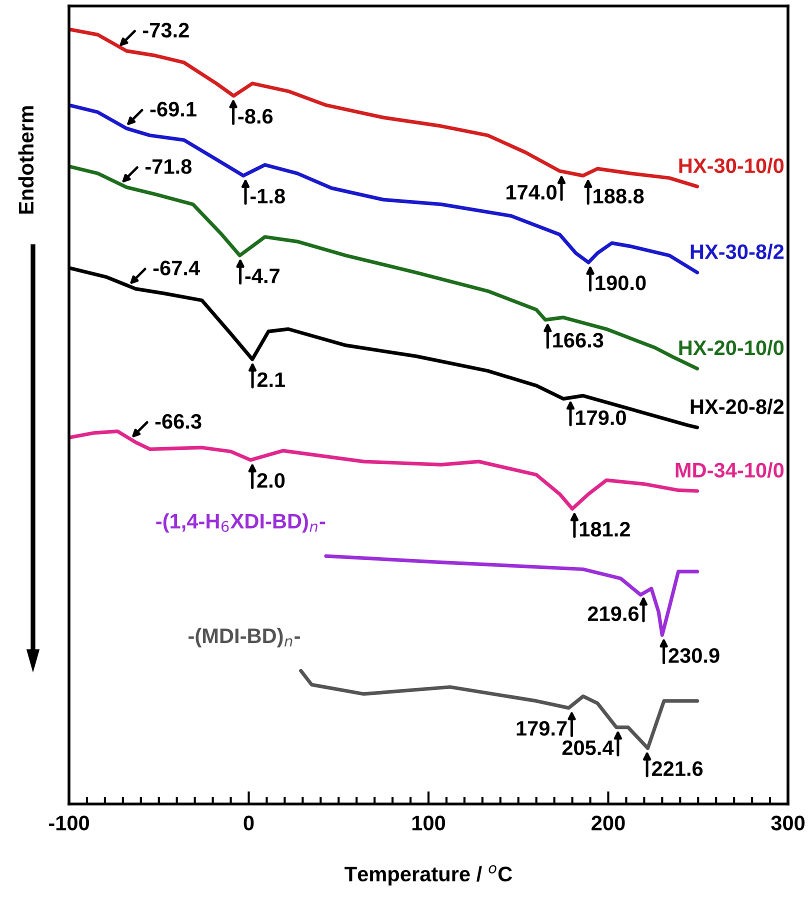  I want to click on series-label: HX-30-10/0, so click(731, 166).